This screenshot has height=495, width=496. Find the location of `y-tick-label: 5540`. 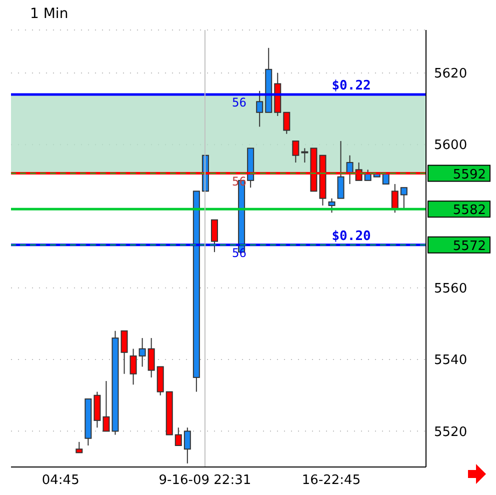

y-tick-label: 5540 is located at coordinates (451, 360).